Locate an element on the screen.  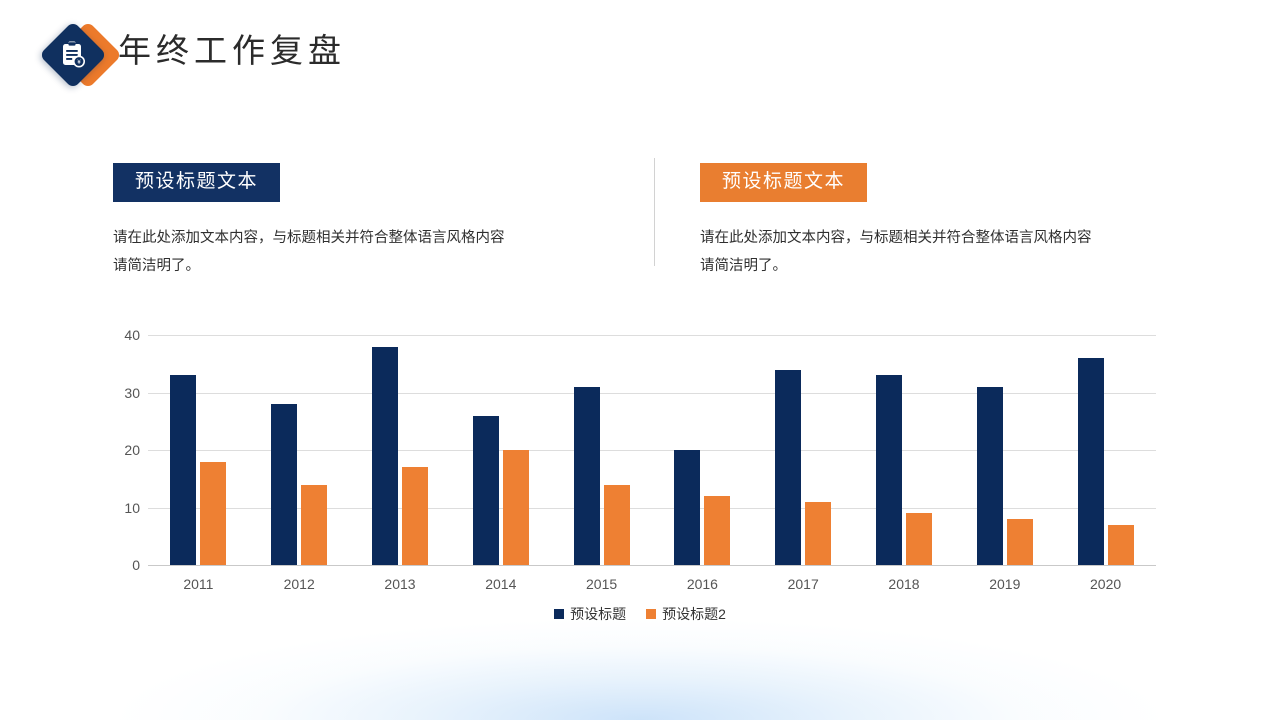
content-column-right: 预设标题文本 请在此处添加文本内容，与标题相关并符合整体语言风格内容请简洁明了。 is located at coordinates (920, 221).